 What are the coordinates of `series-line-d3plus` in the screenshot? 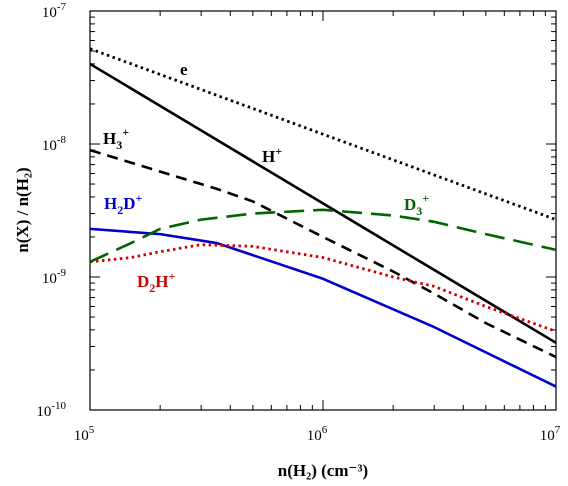 It's located at (323, 236).